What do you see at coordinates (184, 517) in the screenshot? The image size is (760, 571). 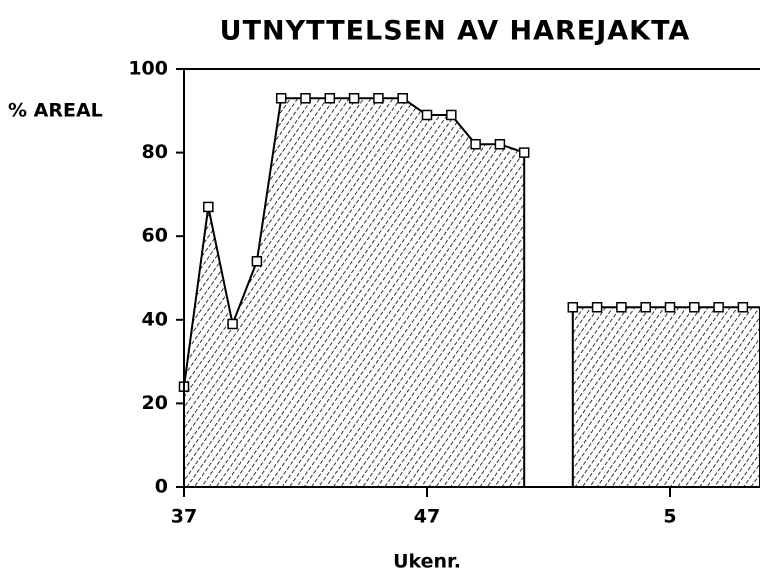 I see `x-tick-label: 37` at bounding box center [184, 517].